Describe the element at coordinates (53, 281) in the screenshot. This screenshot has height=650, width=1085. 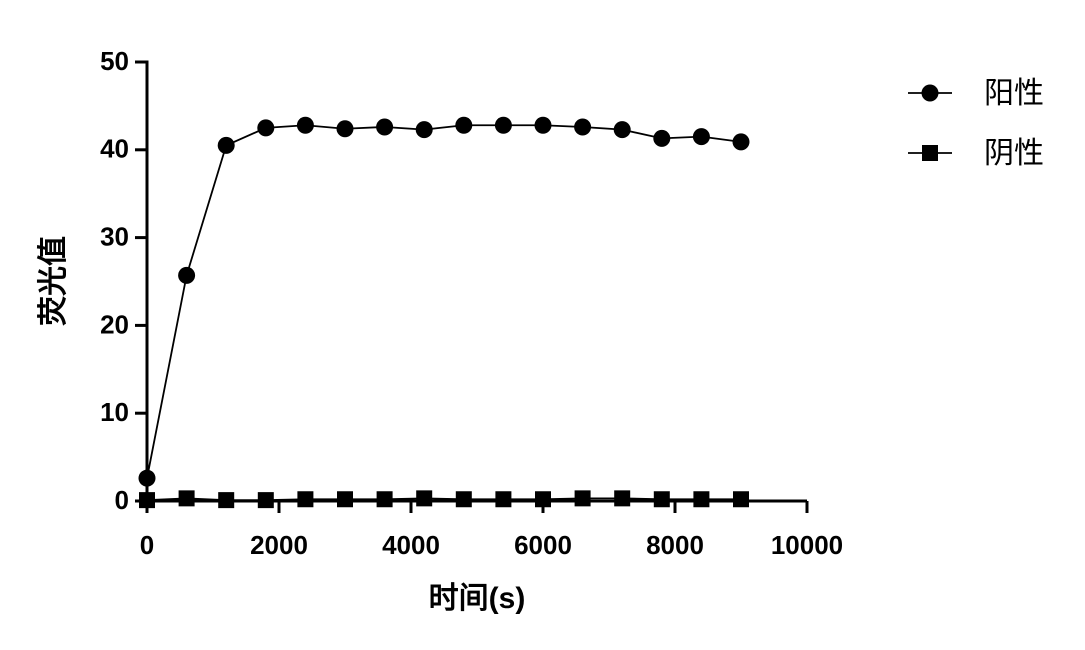
I see `y-axis-title: 荧光值` at that location.